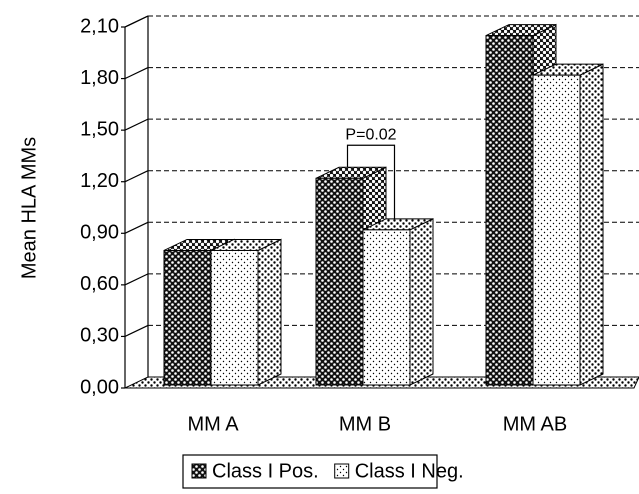 The width and height of the screenshot is (639, 494). What do you see at coordinates (365, 424) in the screenshot?
I see `x-tick-label: MM B` at bounding box center [365, 424].